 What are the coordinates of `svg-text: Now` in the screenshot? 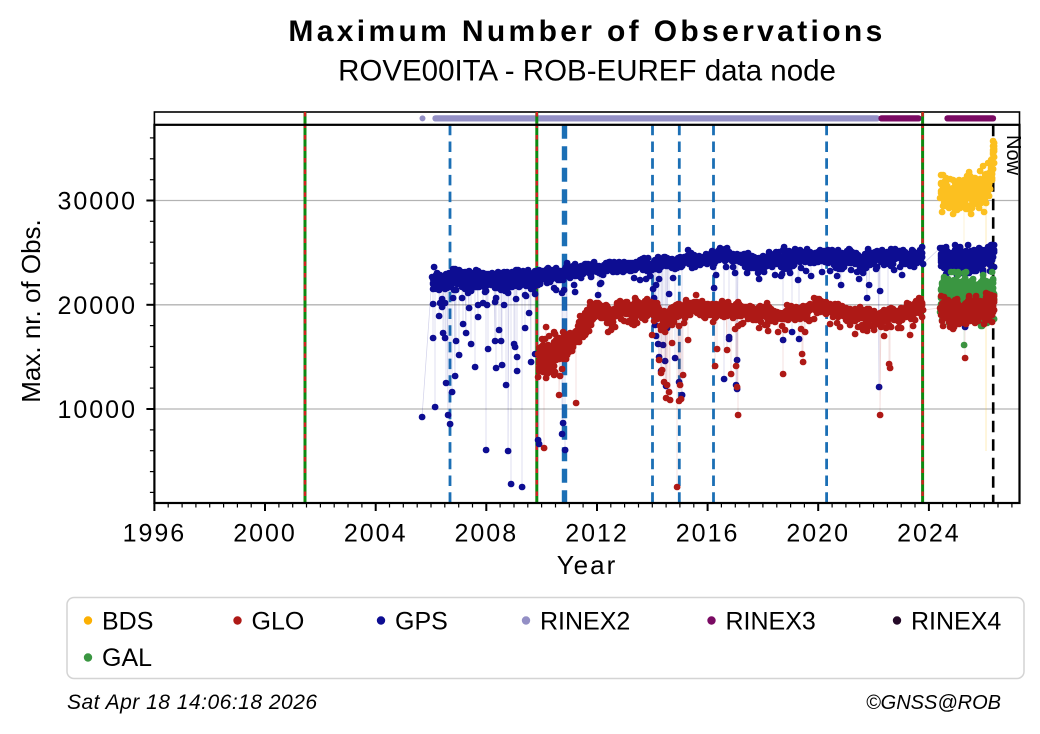 It's located at (1013, 155).